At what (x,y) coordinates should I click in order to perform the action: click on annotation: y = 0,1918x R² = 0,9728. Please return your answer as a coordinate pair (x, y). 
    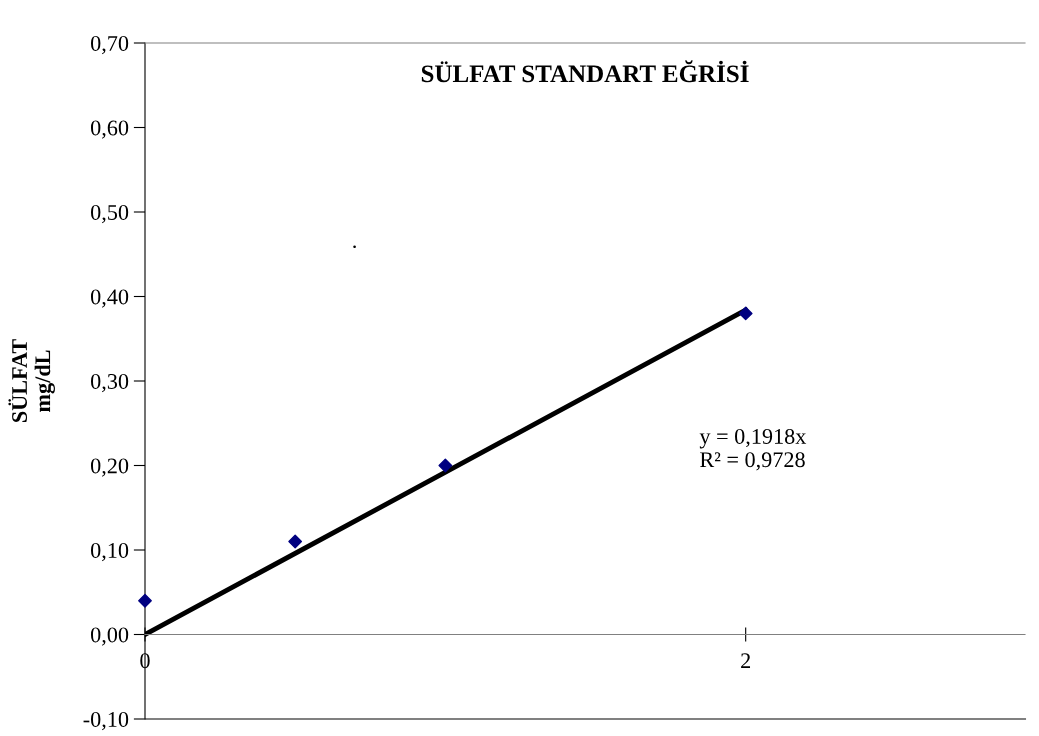
    Looking at the image, I should click on (753, 449).